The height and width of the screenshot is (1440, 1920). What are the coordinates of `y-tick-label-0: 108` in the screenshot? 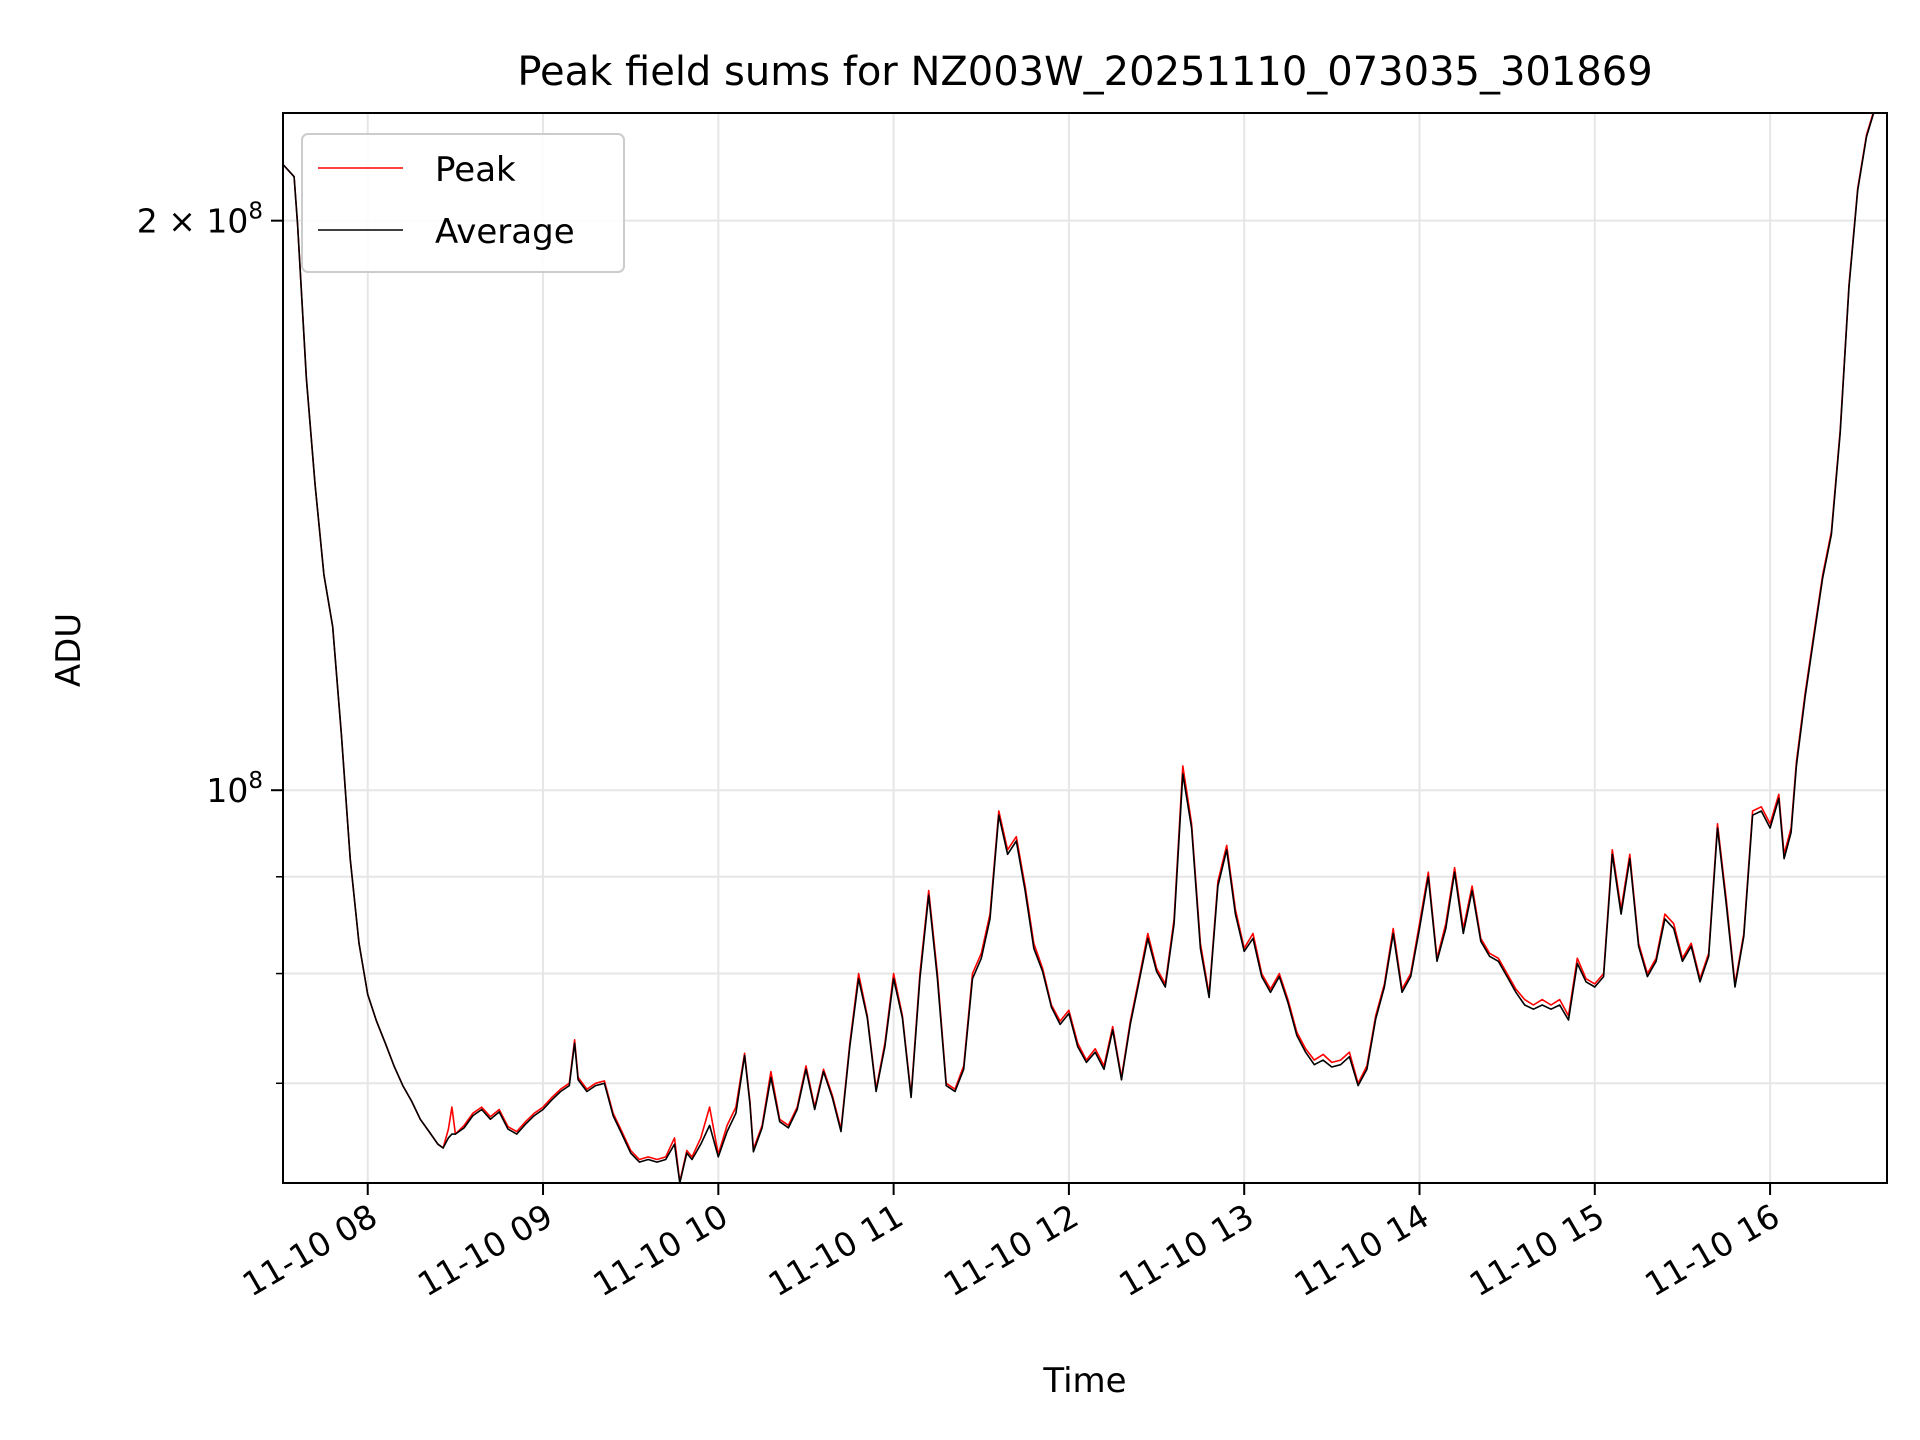 It's located at (234, 789).